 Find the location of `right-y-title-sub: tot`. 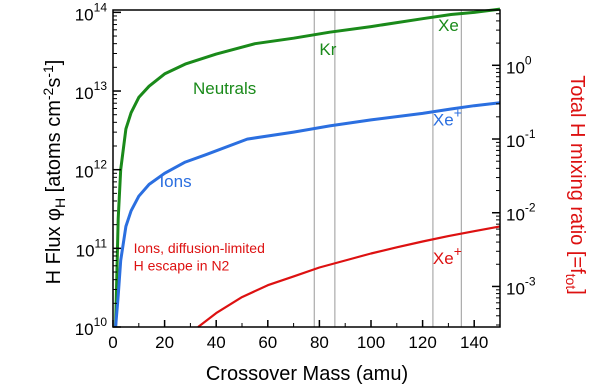

right-y-title-sub: tot is located at coordinates (571, 282).